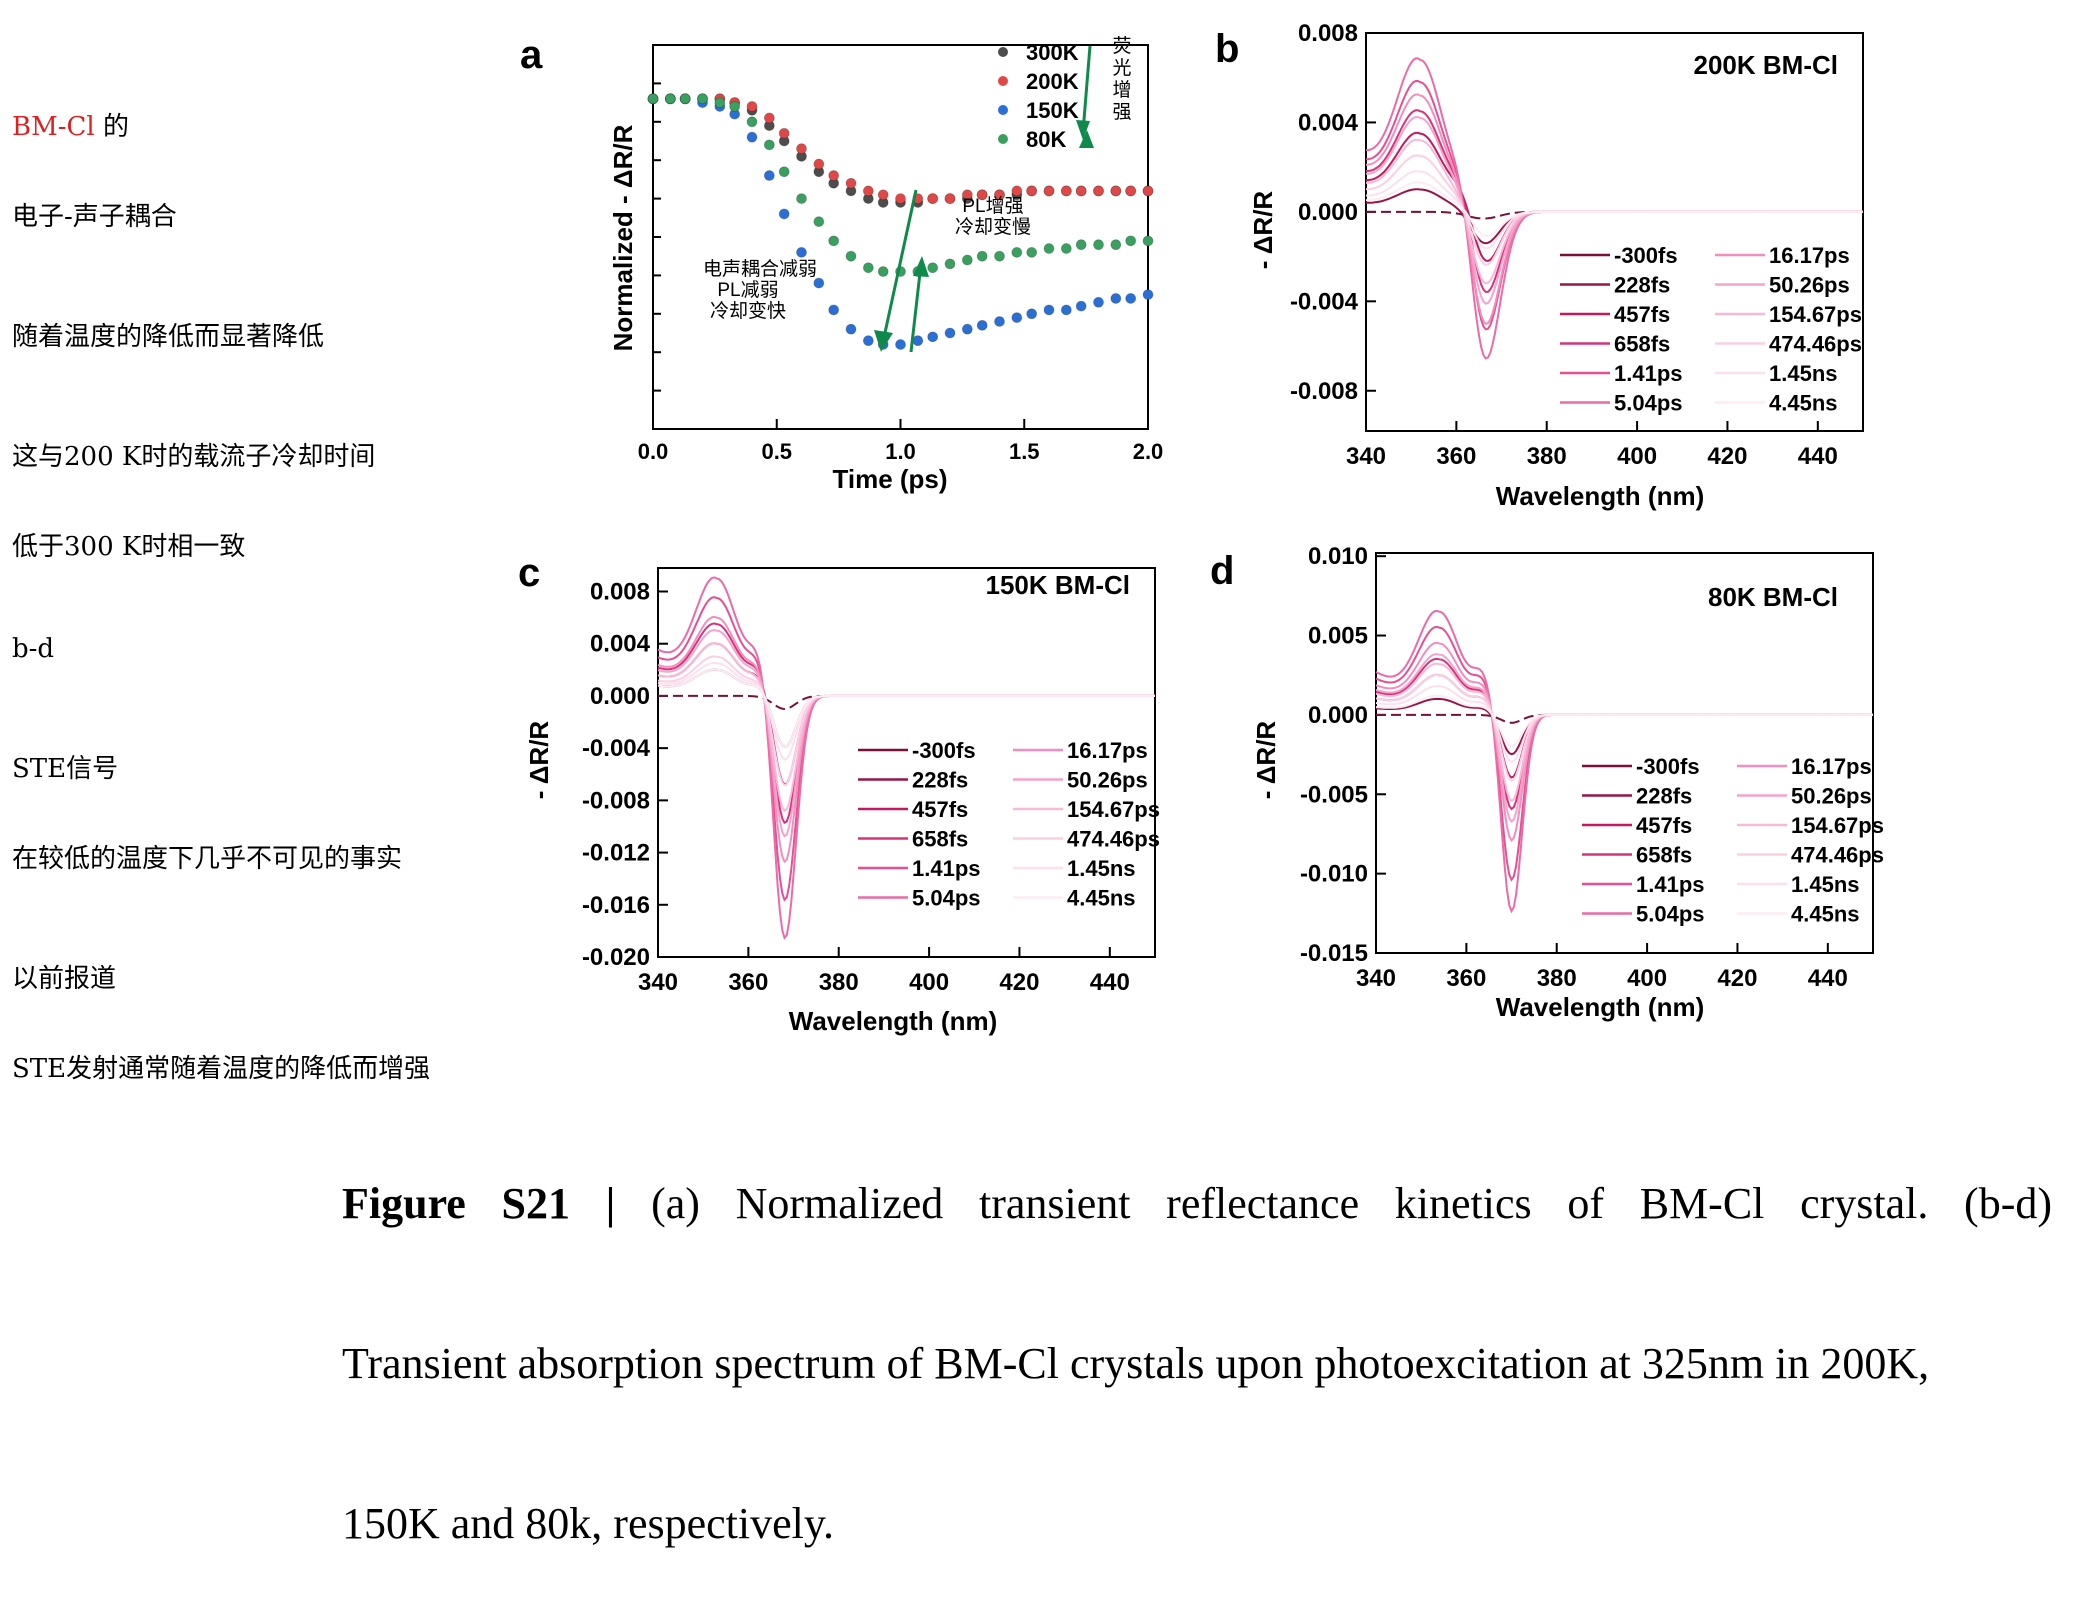 This screenshot has width=2074, height=1606. Describe the element at coordinates (616, 957) in the screenshot. I see `y-tick-label: -0.020` at that location.